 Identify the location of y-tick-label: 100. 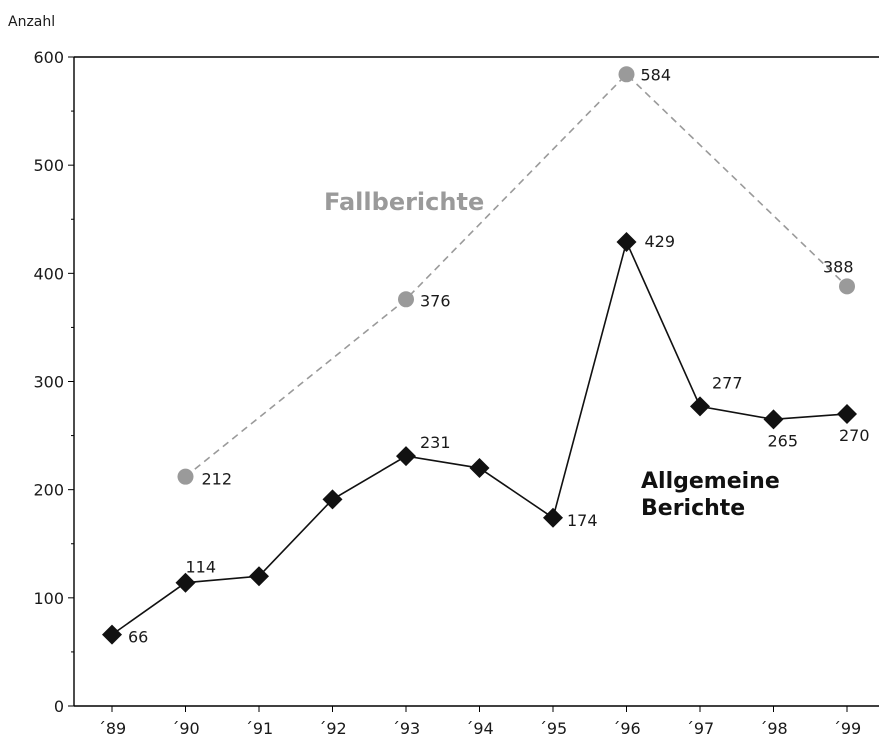
(48, 598).